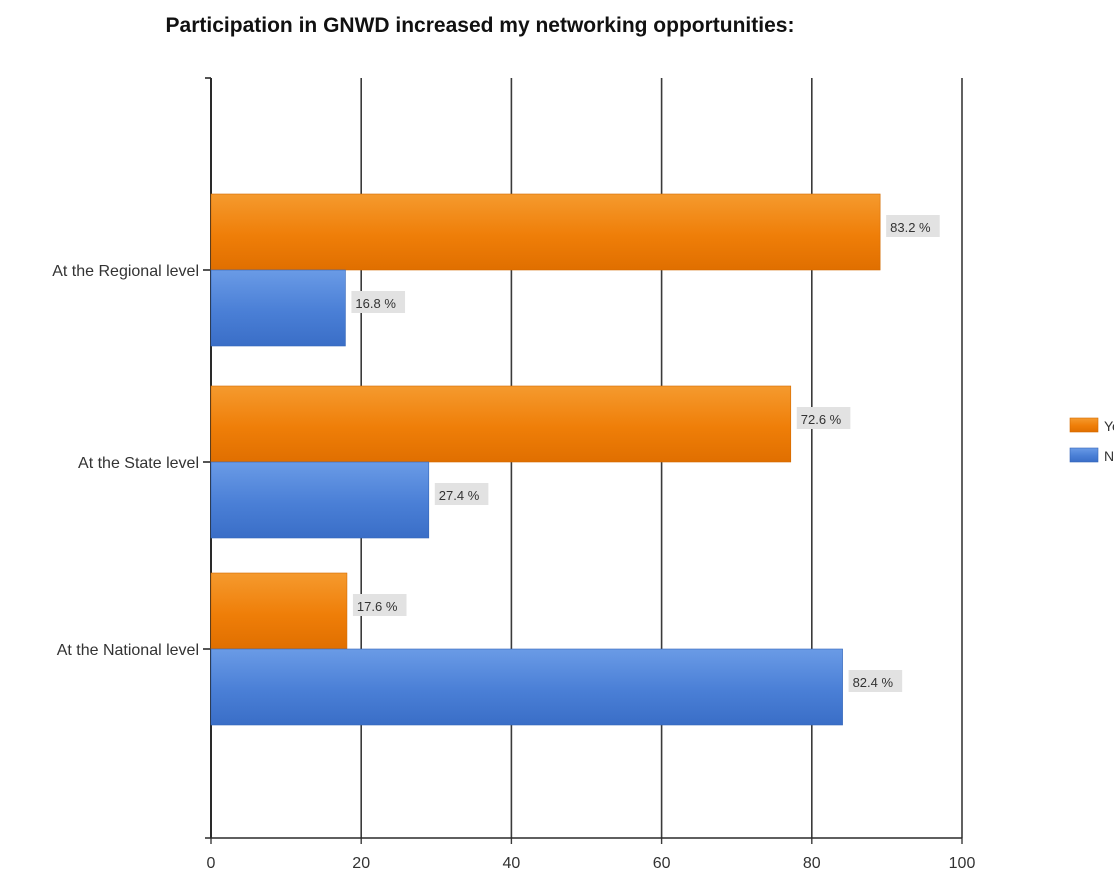 This screenshot has height=872, width=1114. Describe the element at coordinates (138, 463) in the screenshot. I see `category-label-at-the-state-level: At the State level` at that location.